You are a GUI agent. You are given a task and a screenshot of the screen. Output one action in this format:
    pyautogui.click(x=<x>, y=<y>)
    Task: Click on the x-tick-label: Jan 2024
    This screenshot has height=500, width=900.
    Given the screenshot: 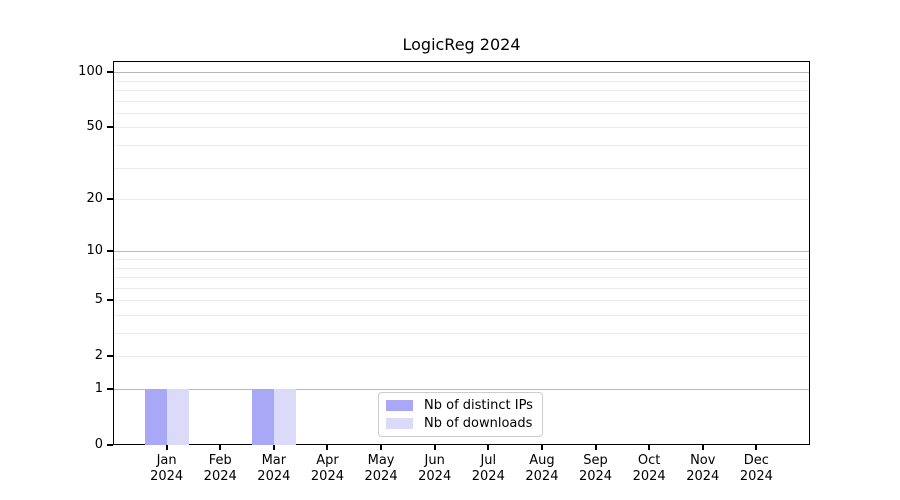 What is the action you would take?
    pyautogui.click(x=167, y=469)
    